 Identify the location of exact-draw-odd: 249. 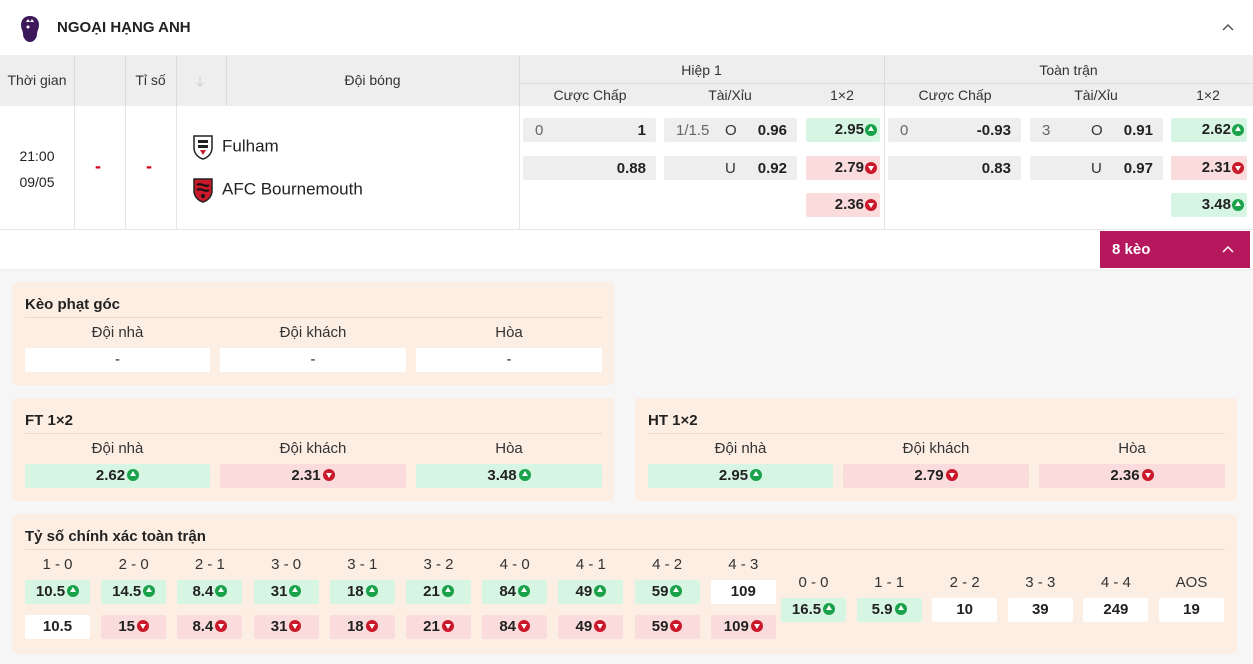
(1116, 610).